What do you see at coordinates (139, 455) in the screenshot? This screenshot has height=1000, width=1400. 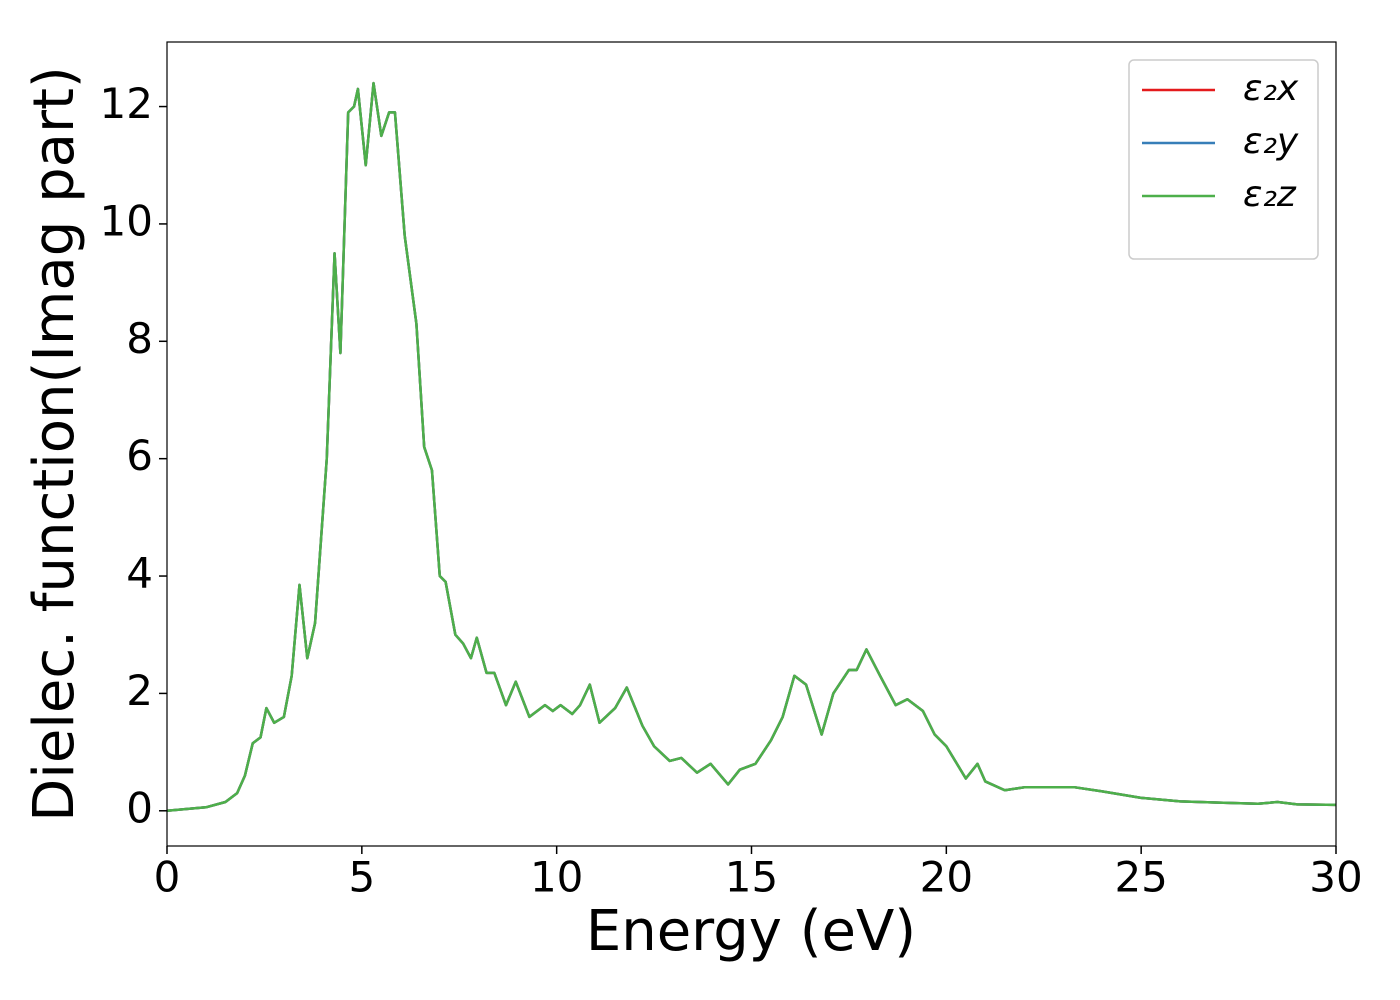 I see `y-tick-label: 6` at bounding box center [139, 455].